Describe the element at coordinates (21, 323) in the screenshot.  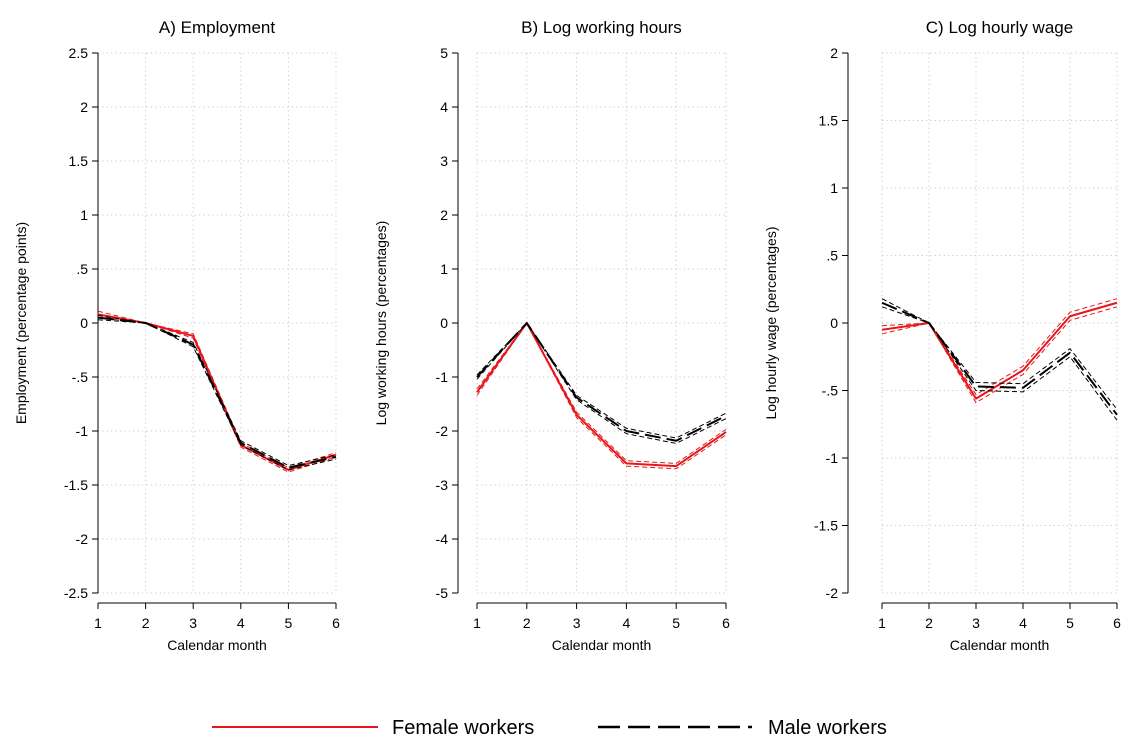
I see `y-axis-label: Employment (percentage points)` at that location.